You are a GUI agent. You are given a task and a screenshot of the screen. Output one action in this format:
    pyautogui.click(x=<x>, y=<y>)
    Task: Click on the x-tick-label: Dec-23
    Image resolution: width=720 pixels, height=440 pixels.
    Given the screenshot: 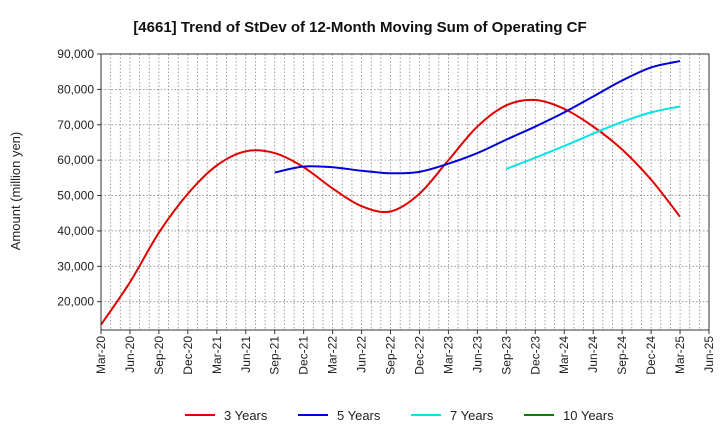 What is the action you would take?
    pyautogui.click(x=535, y=355)
    